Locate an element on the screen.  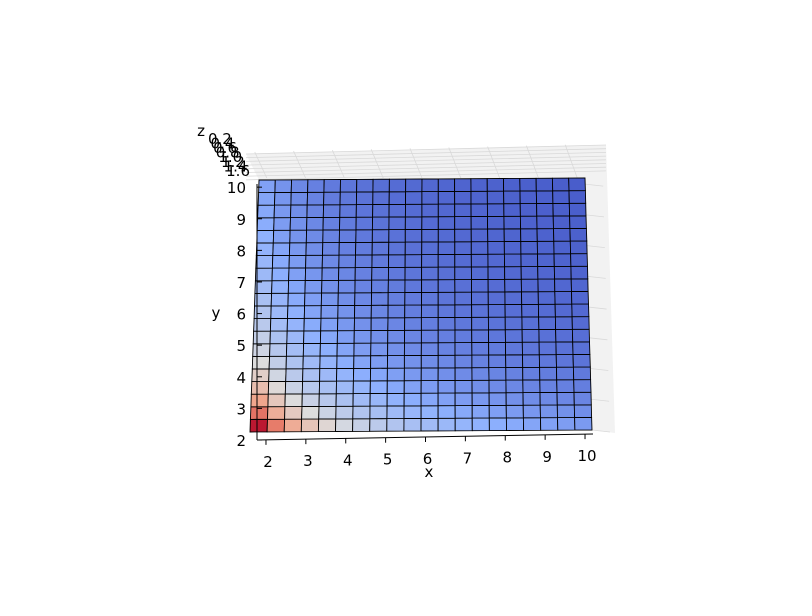
y-tick-label: 10 is located at coordinates (236, 188).